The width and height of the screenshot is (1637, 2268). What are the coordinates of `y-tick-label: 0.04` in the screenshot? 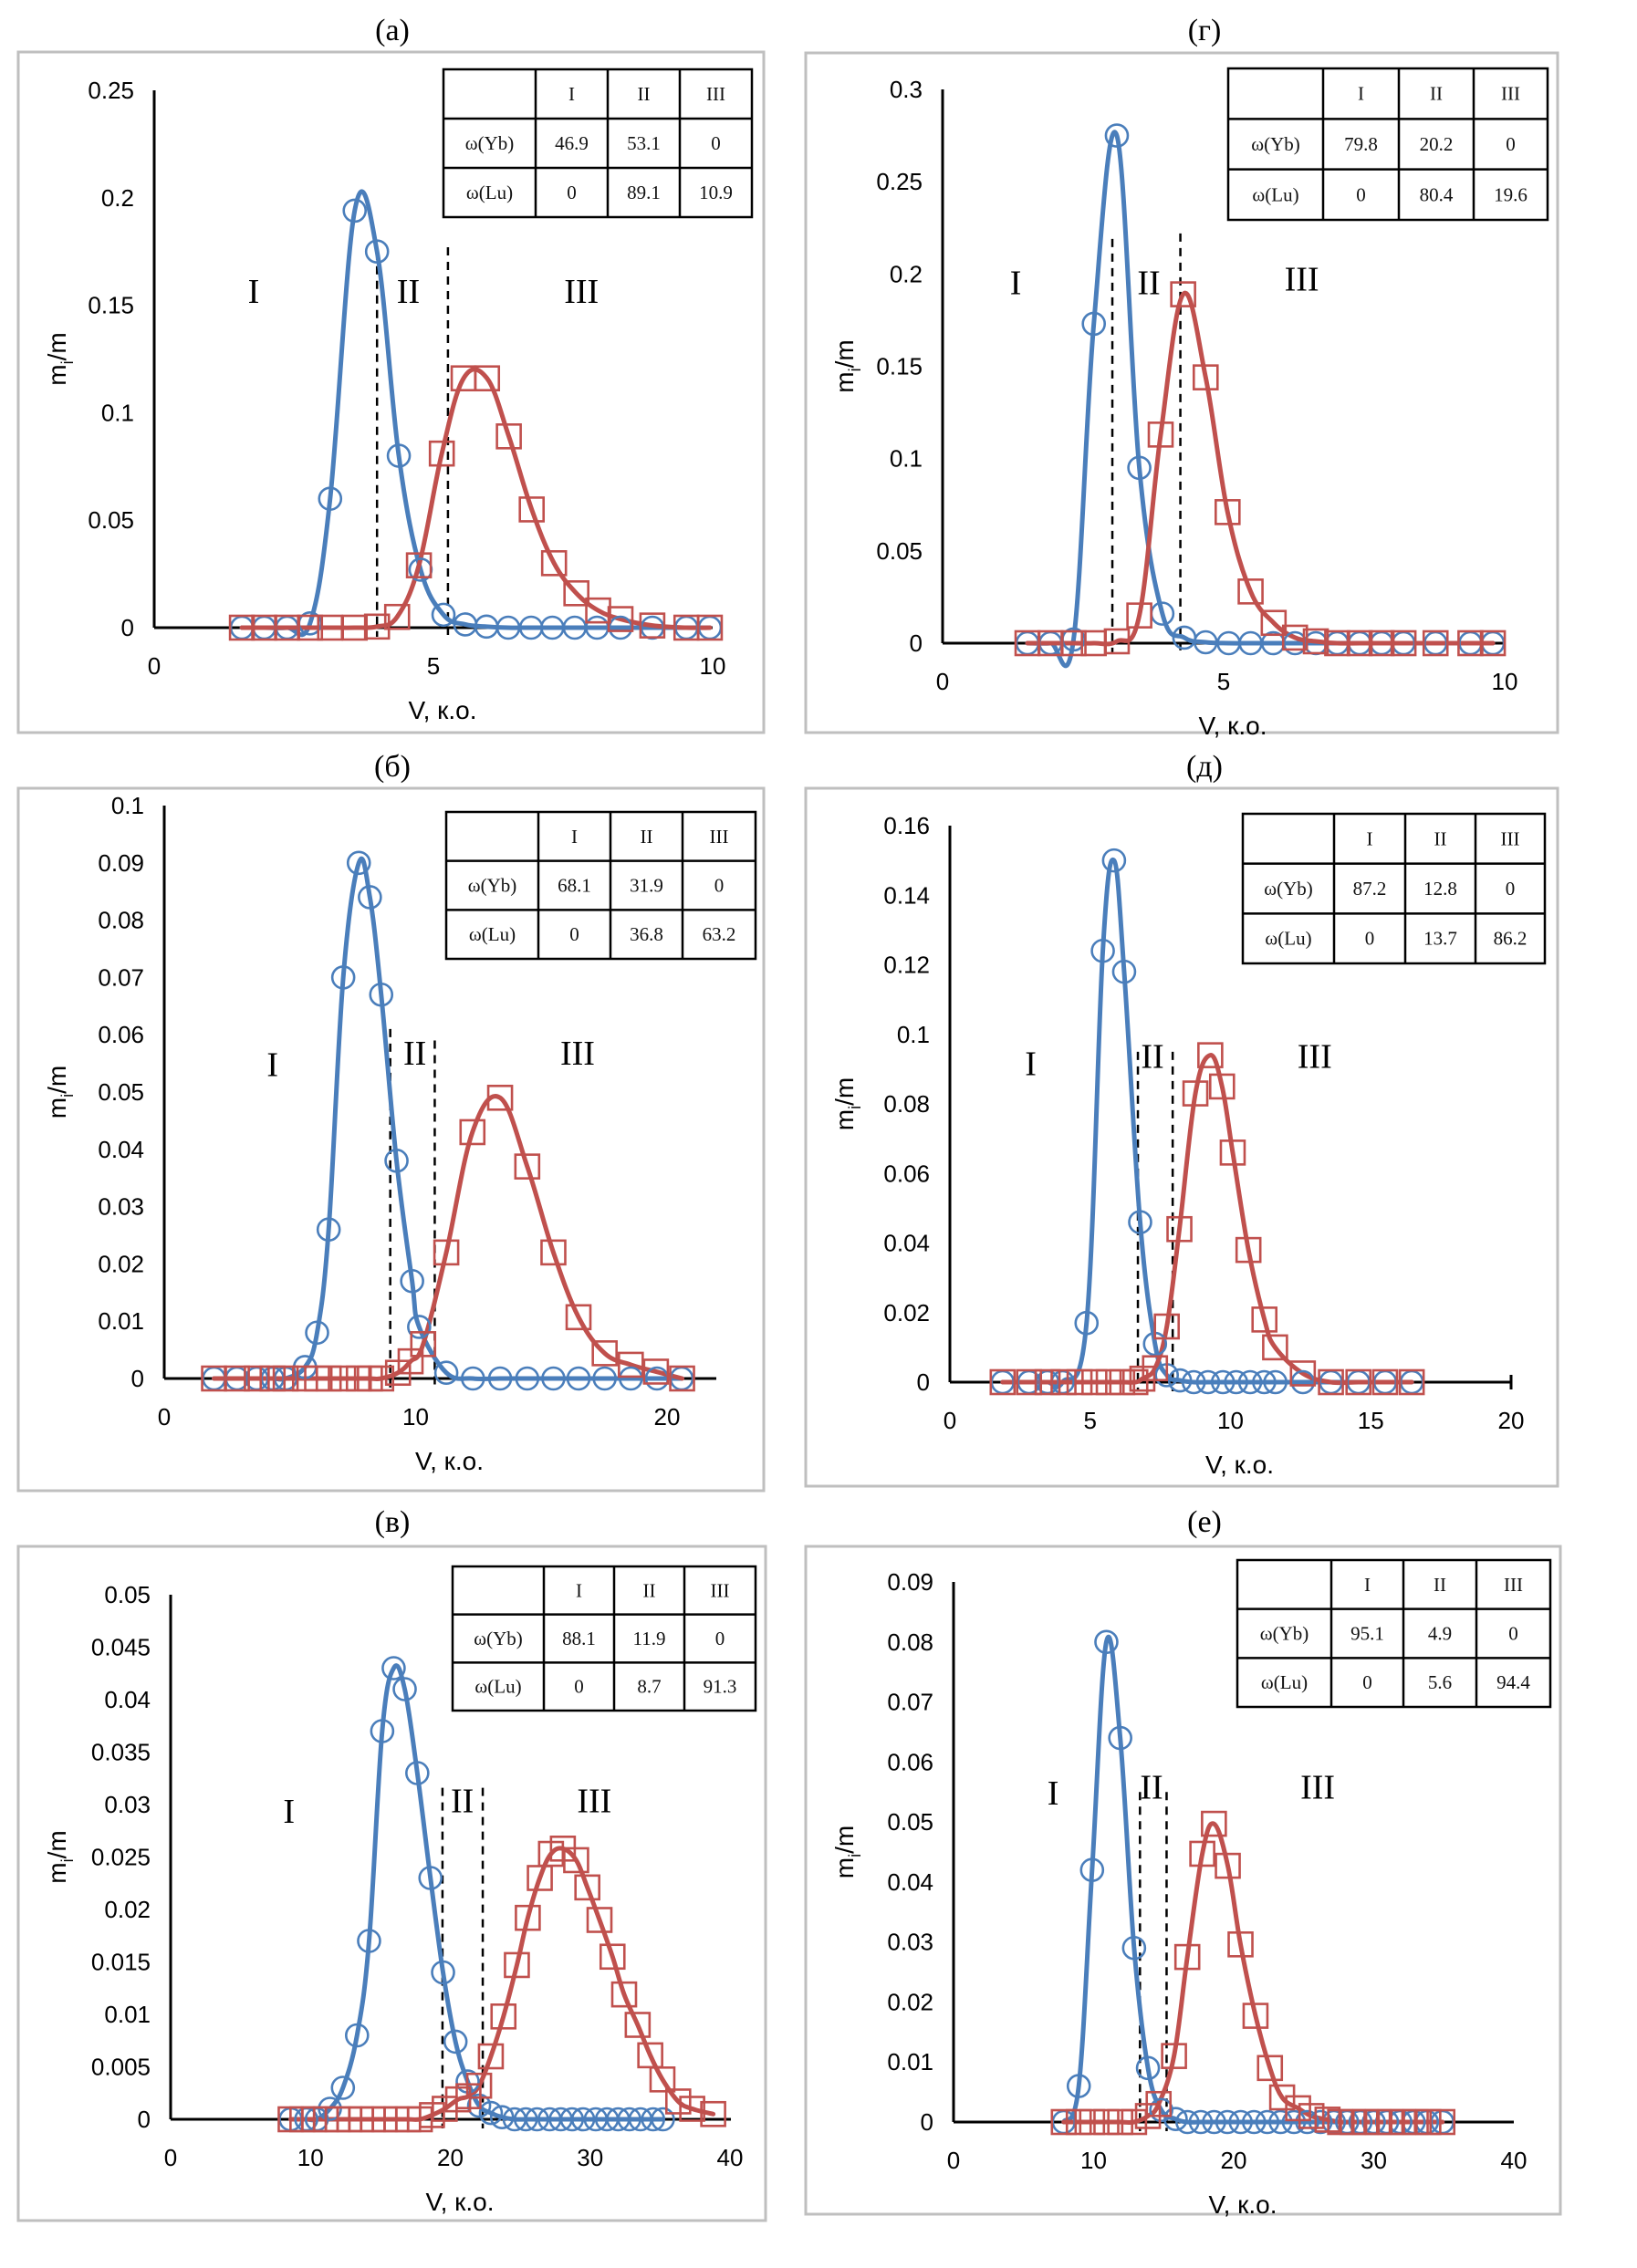 It's located at (121, 1149).